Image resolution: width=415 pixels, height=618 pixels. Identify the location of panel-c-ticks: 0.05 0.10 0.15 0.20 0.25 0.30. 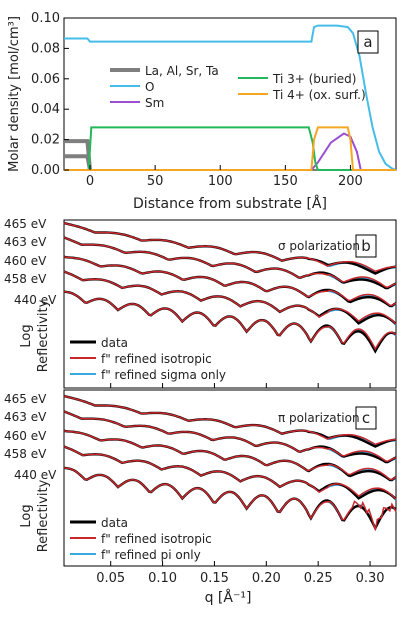
(240, 573).